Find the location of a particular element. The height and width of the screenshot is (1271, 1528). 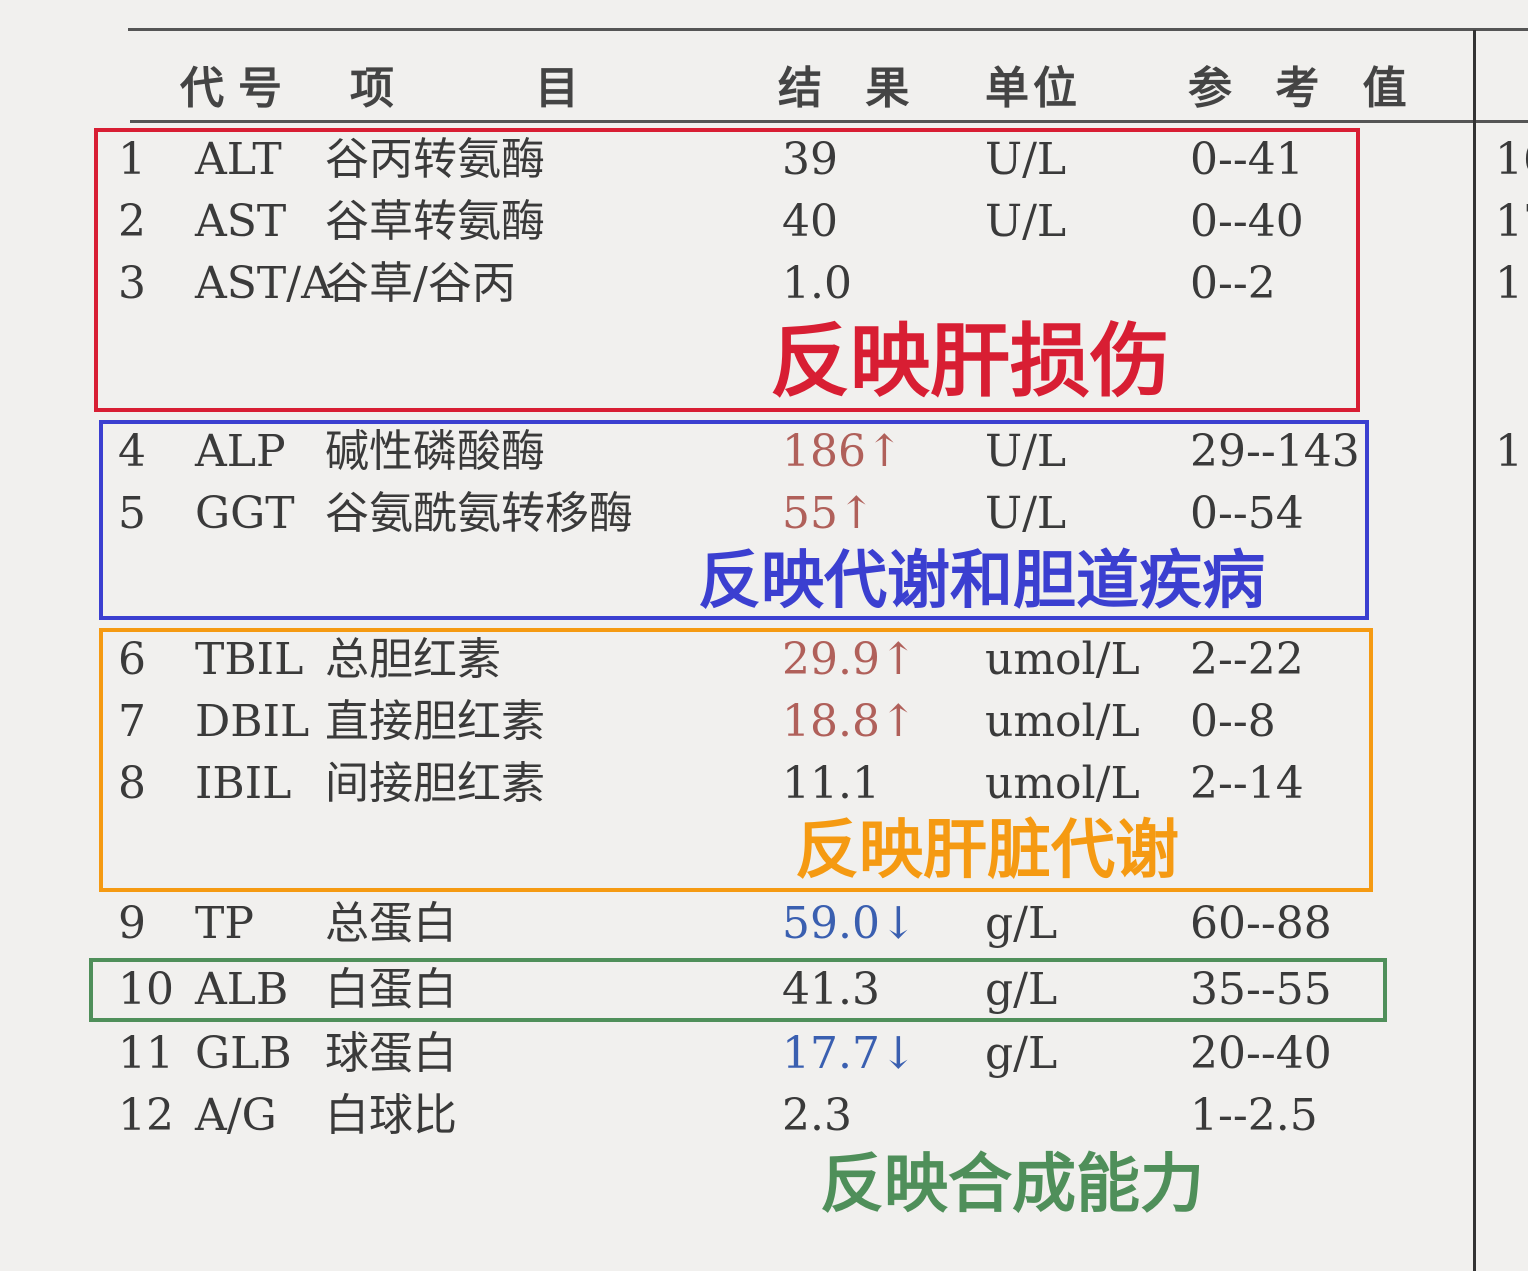

row-result: 29.9↑ is located at coordinates (849, 659).